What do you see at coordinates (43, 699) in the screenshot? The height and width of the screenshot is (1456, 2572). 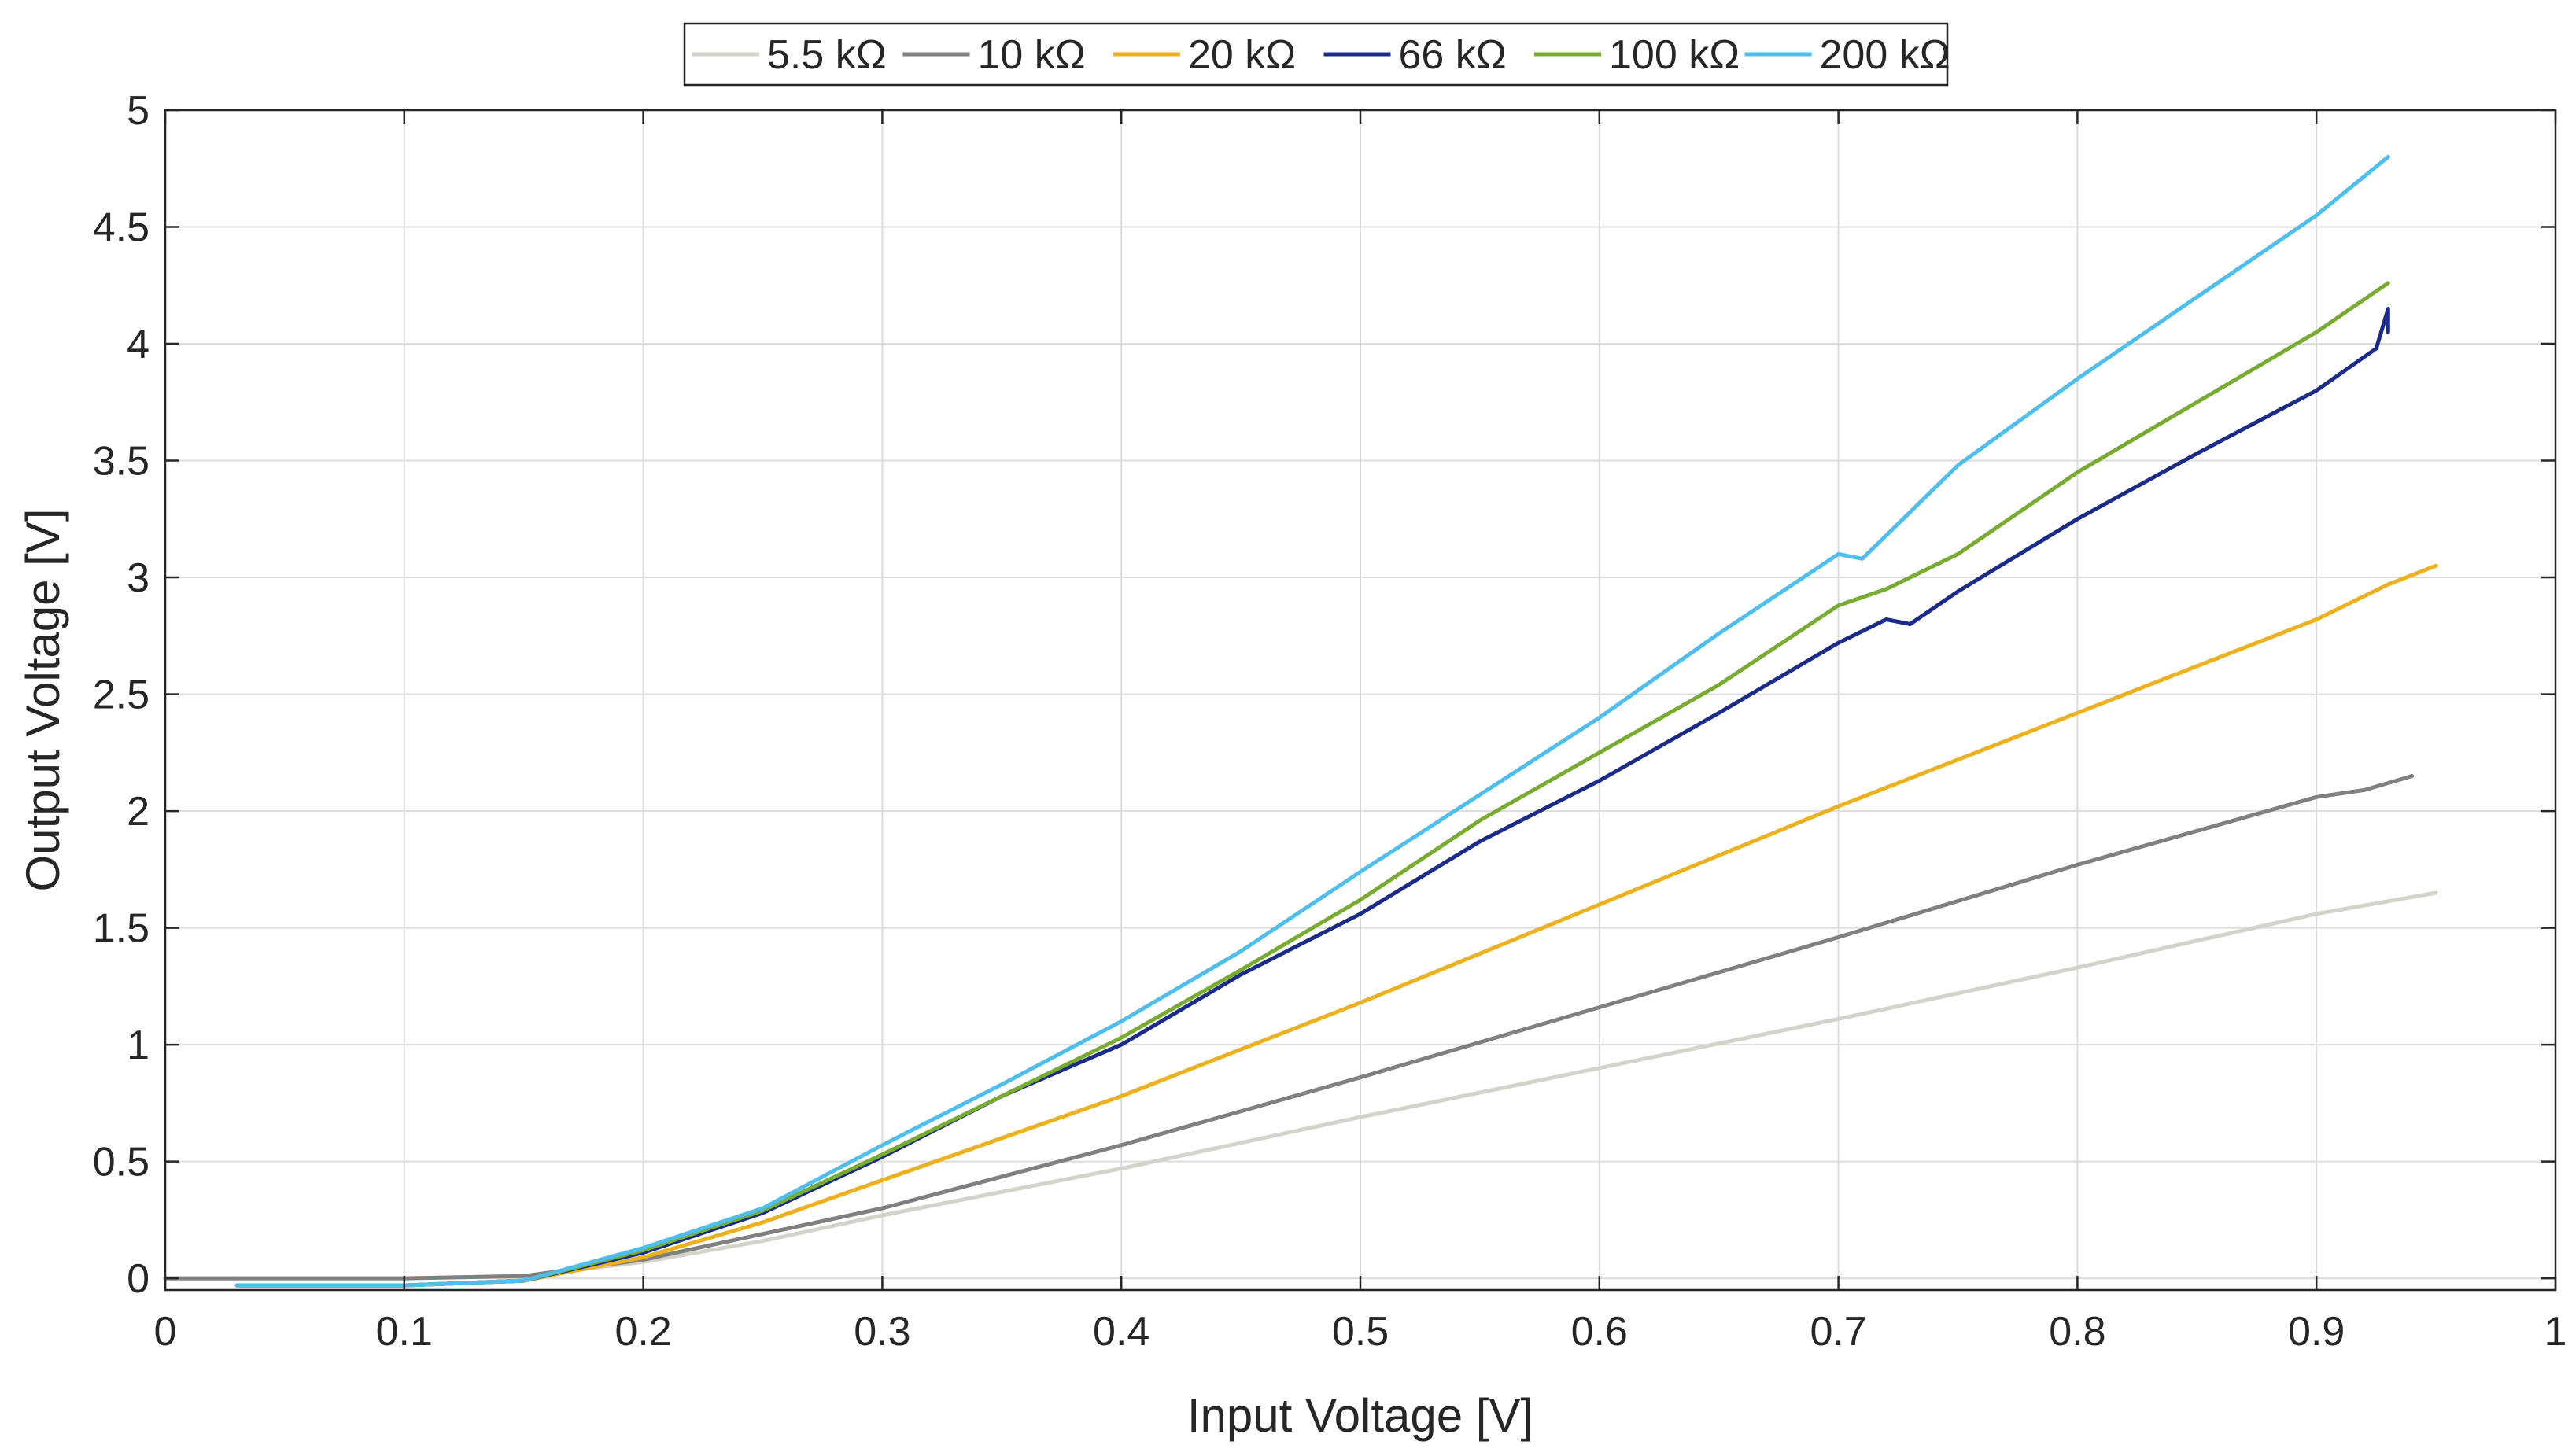 I see `y-axis-title: Output Voltage [V]` at bounding box center [43, 699].